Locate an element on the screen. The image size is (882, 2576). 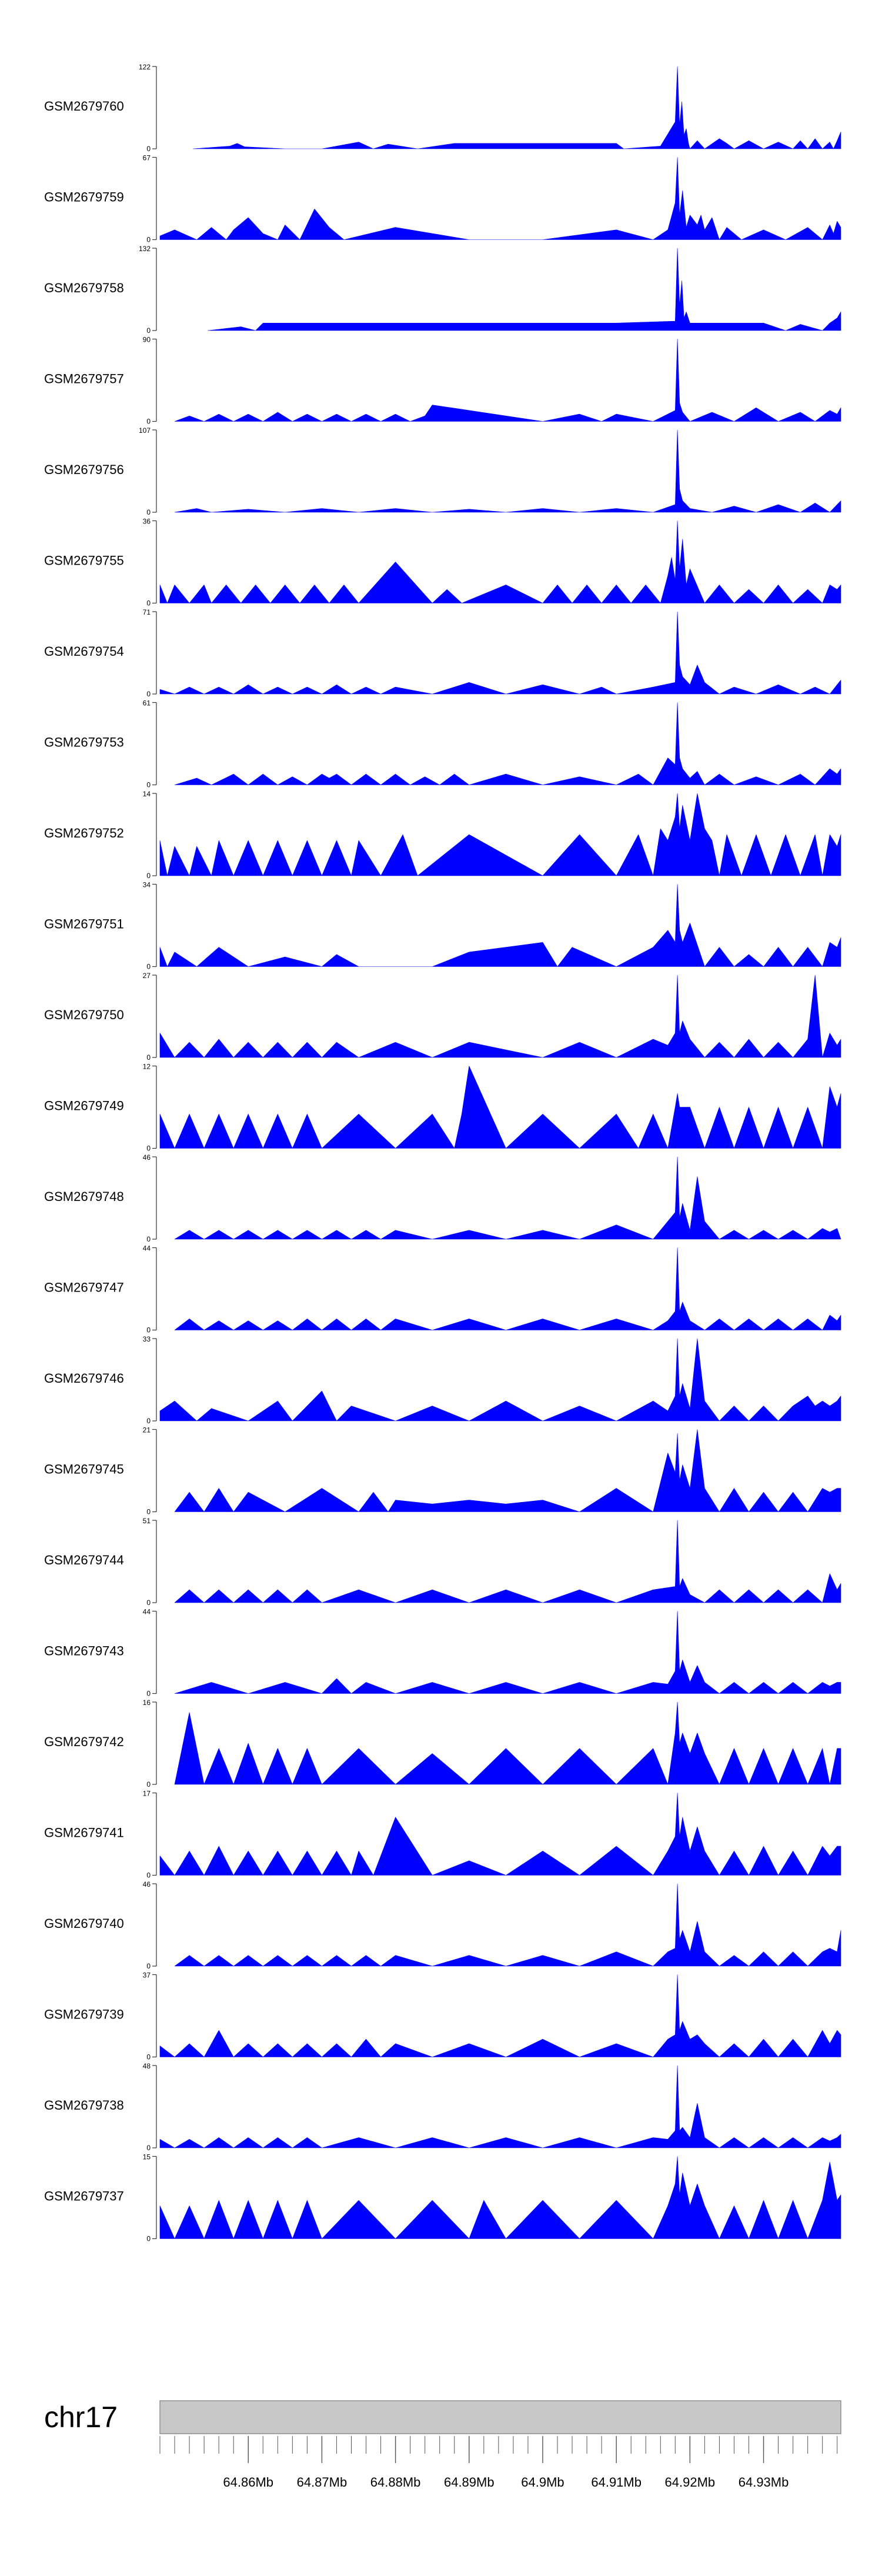
track-label: GSM2679741 is located at coordinates (84, 1833).